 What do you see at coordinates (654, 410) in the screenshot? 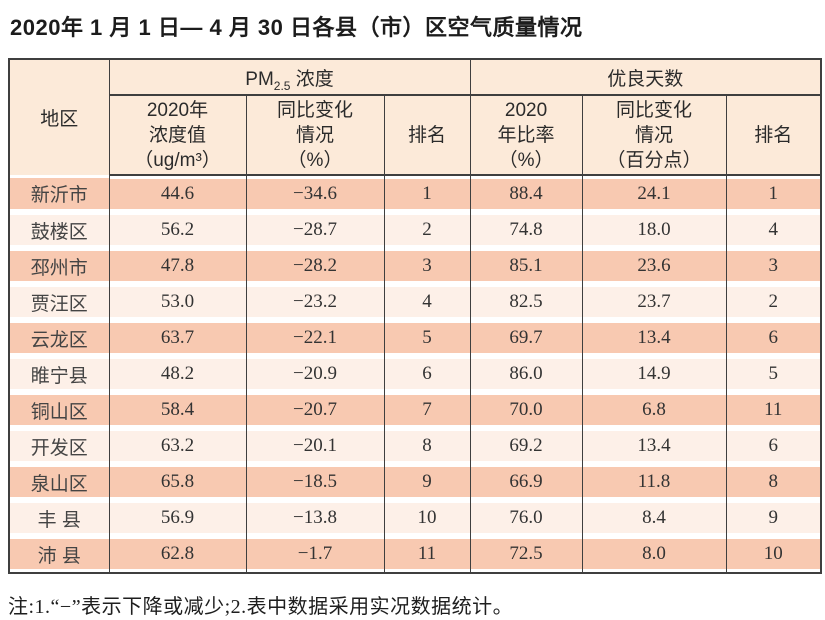
I see `cell-days-change: 6.8` at bounding box center [654, 410].